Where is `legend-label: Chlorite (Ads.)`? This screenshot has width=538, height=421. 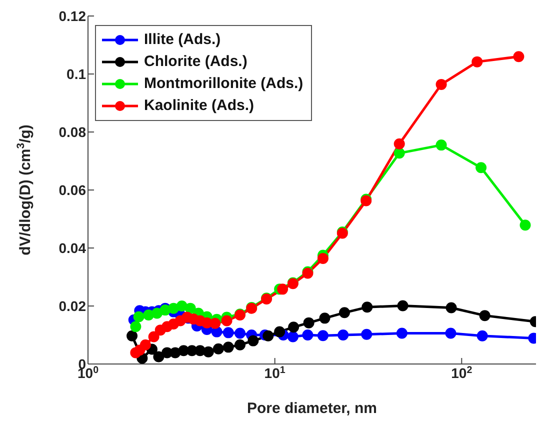 legend-label: Chlorite (Ads.) is located at coordinates (196, 62).